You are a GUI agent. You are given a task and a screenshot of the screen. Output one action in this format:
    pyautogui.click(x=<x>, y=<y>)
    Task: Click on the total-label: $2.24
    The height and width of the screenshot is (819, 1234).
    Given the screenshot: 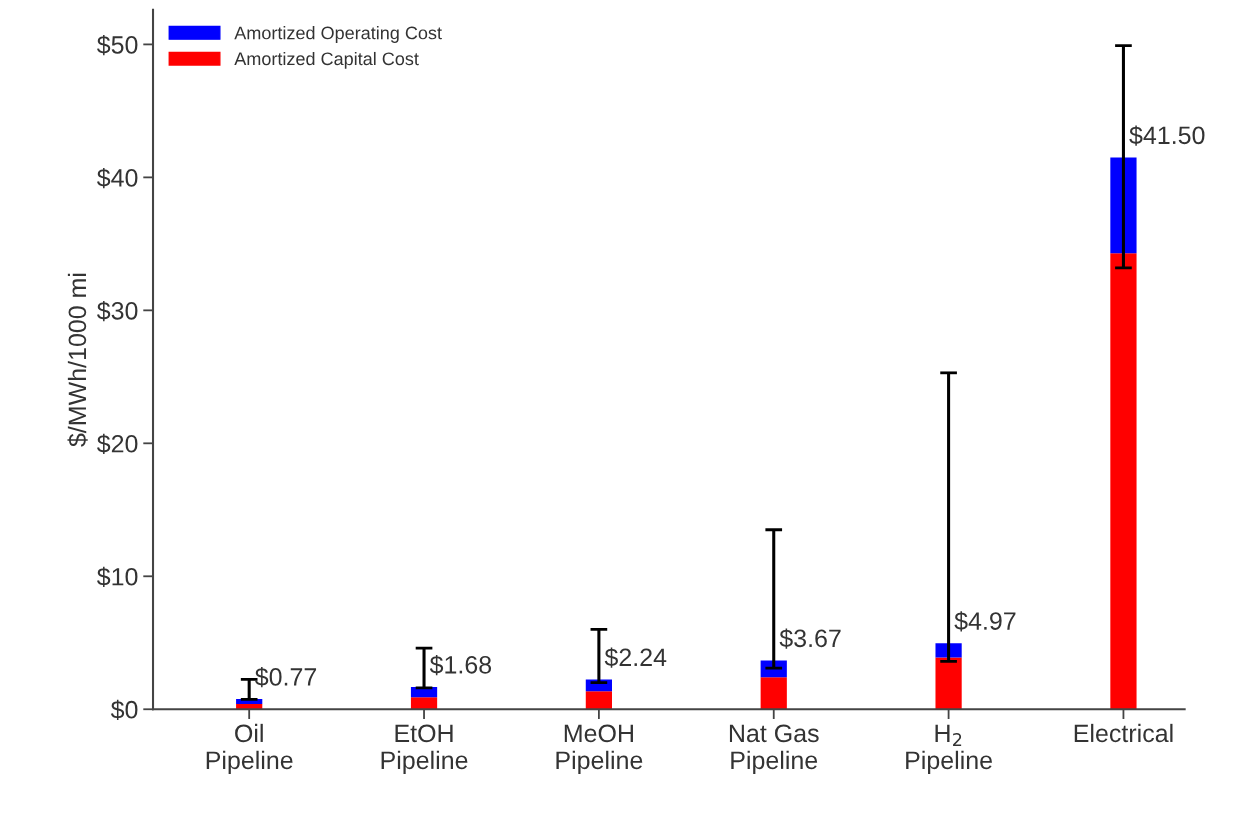 What is the action you would take?
    pyautogui.click(x=635, y=657)
    